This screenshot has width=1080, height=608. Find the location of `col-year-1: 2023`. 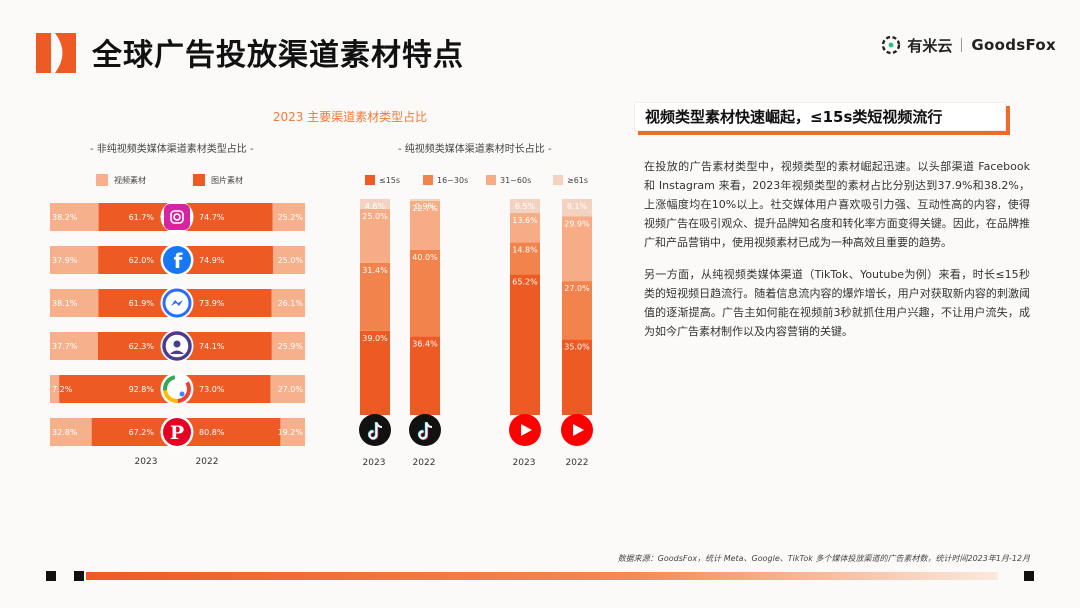

col-year-1: 2023 is located at coordinates (374, 463).